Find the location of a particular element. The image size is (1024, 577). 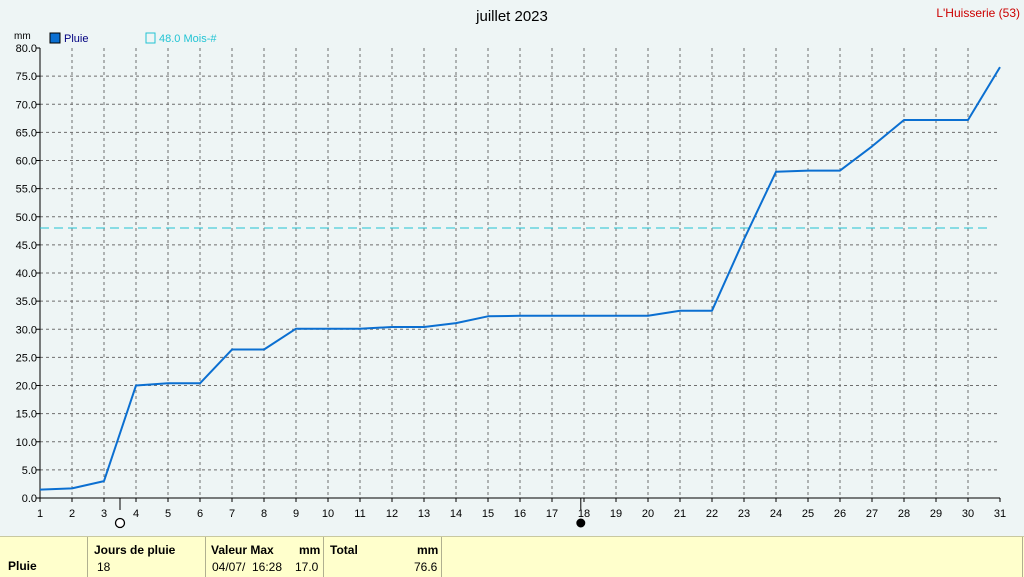

x-tick-label: 31 is located at coordinates (1000, 514).